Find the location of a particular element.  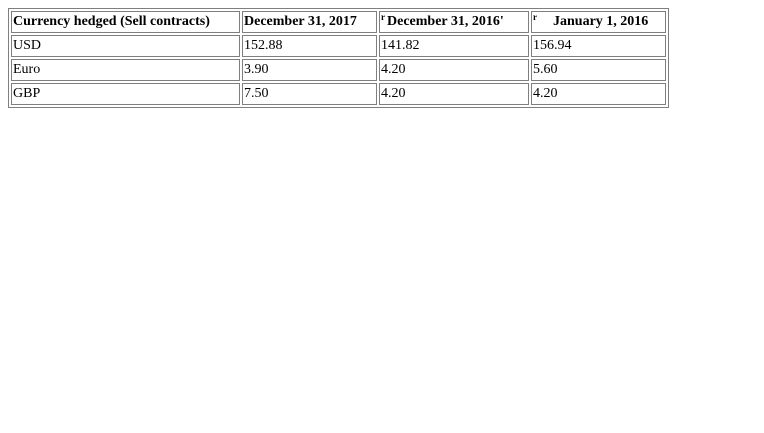

table-row: USD 152.88 141.82 156.94 is located at coordinates (338, 46).